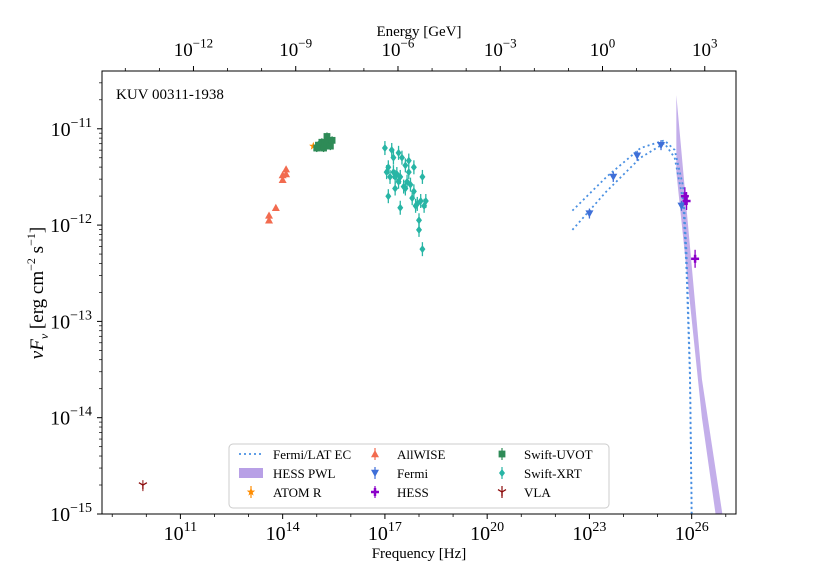 Image resolution: width=817 pixels, height=587 pixels. Describe the element at coordinates (71, 513) in the screenshot. I see `y-tick-label-4: 10−15` at that location.